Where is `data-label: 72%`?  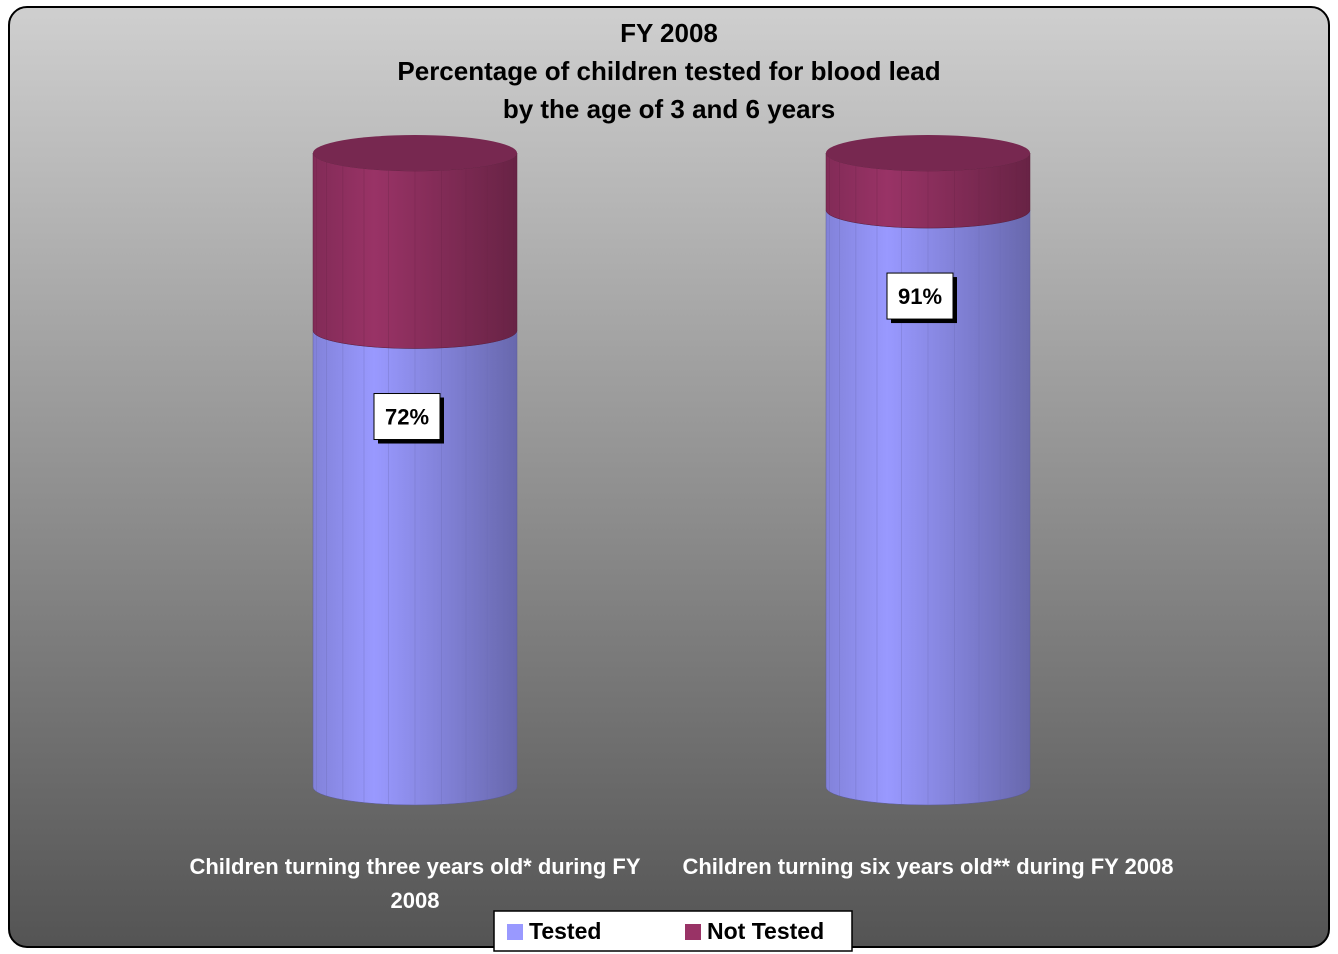
data-label: 72% is located at coordinates (407, 416).